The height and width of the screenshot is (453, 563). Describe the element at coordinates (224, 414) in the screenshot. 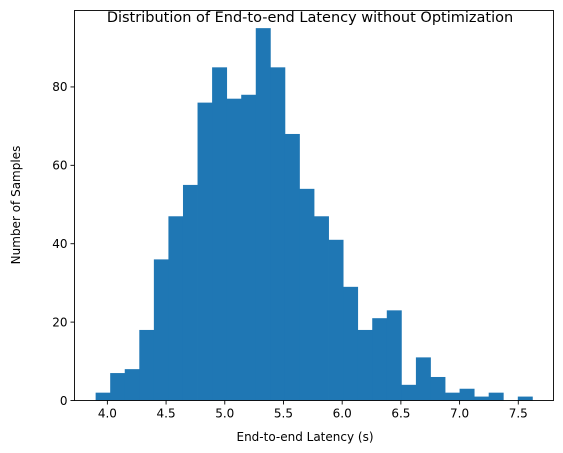

I see `x-tick-label: 5.0` at that location.